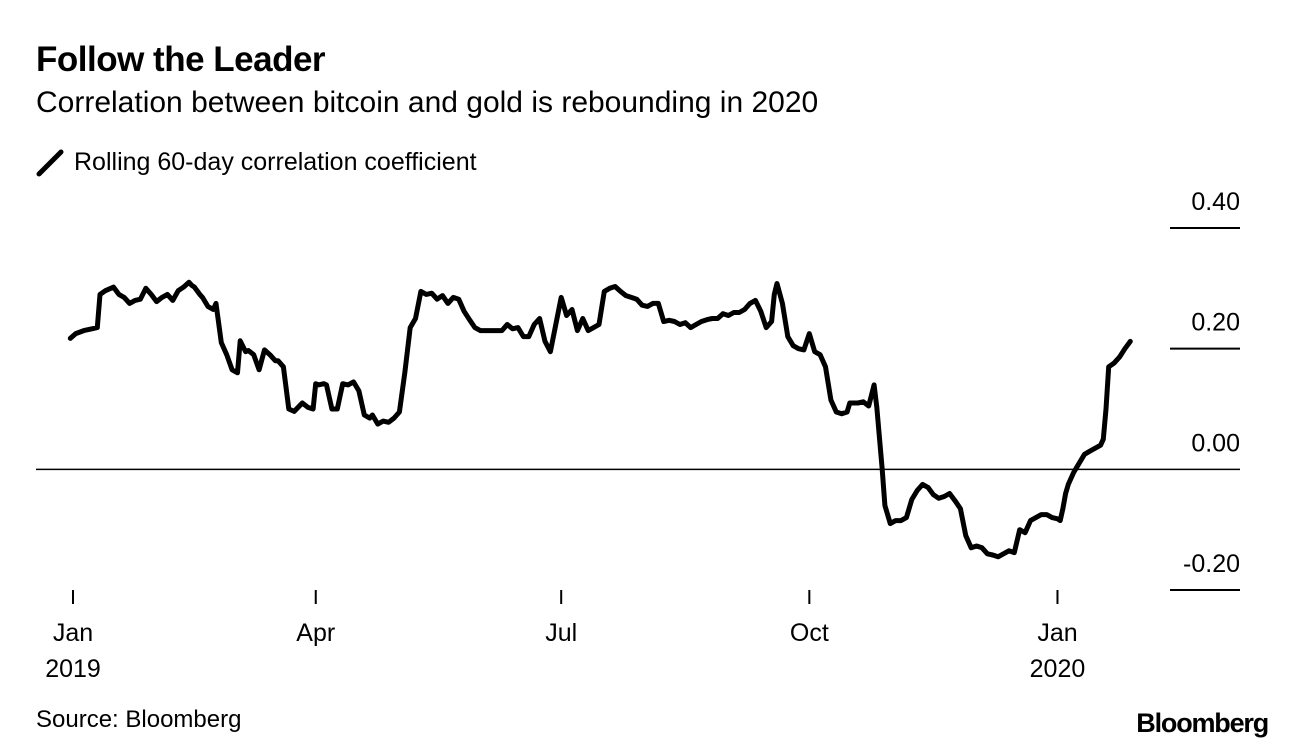  I want to click on x-tick-label: Apr, so click(315, 633).